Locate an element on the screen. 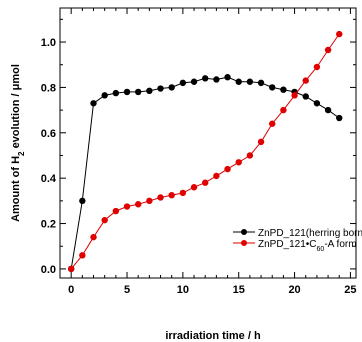  y-axis-label: Amount of H2 evolution / μmol is located at coordinates (18, 143).